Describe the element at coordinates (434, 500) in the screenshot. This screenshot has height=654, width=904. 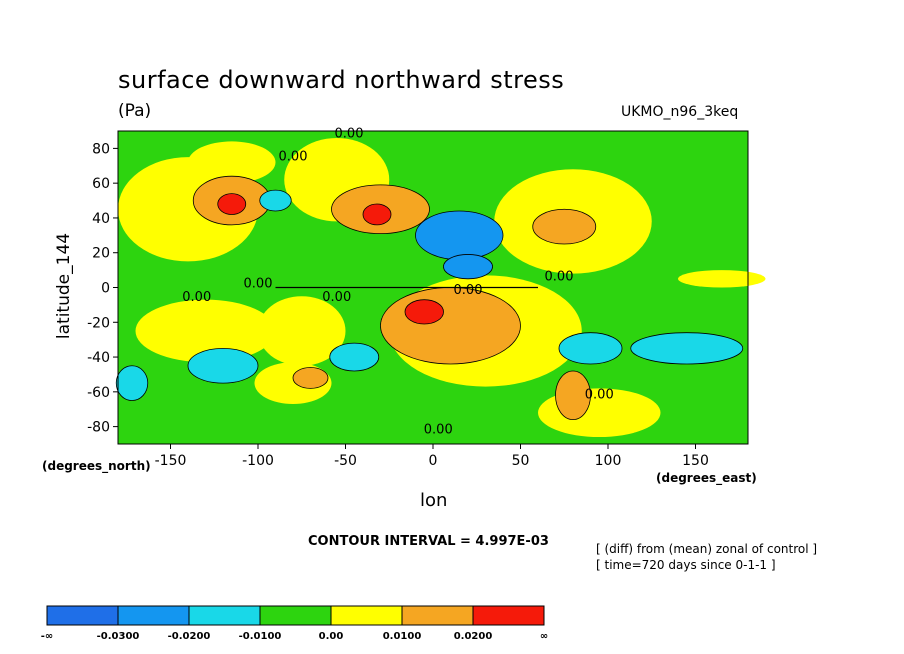
I see `x-axis-label: lon` at that location.